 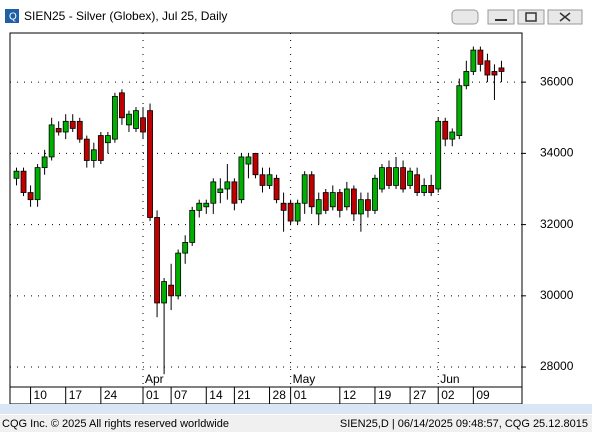 What do you see at coordinates (125, 16) in the screenshot?
I see `window-title: SIEN25 - Silver (Globex), Jul 25, Daily` at bounding box center [125, 16].